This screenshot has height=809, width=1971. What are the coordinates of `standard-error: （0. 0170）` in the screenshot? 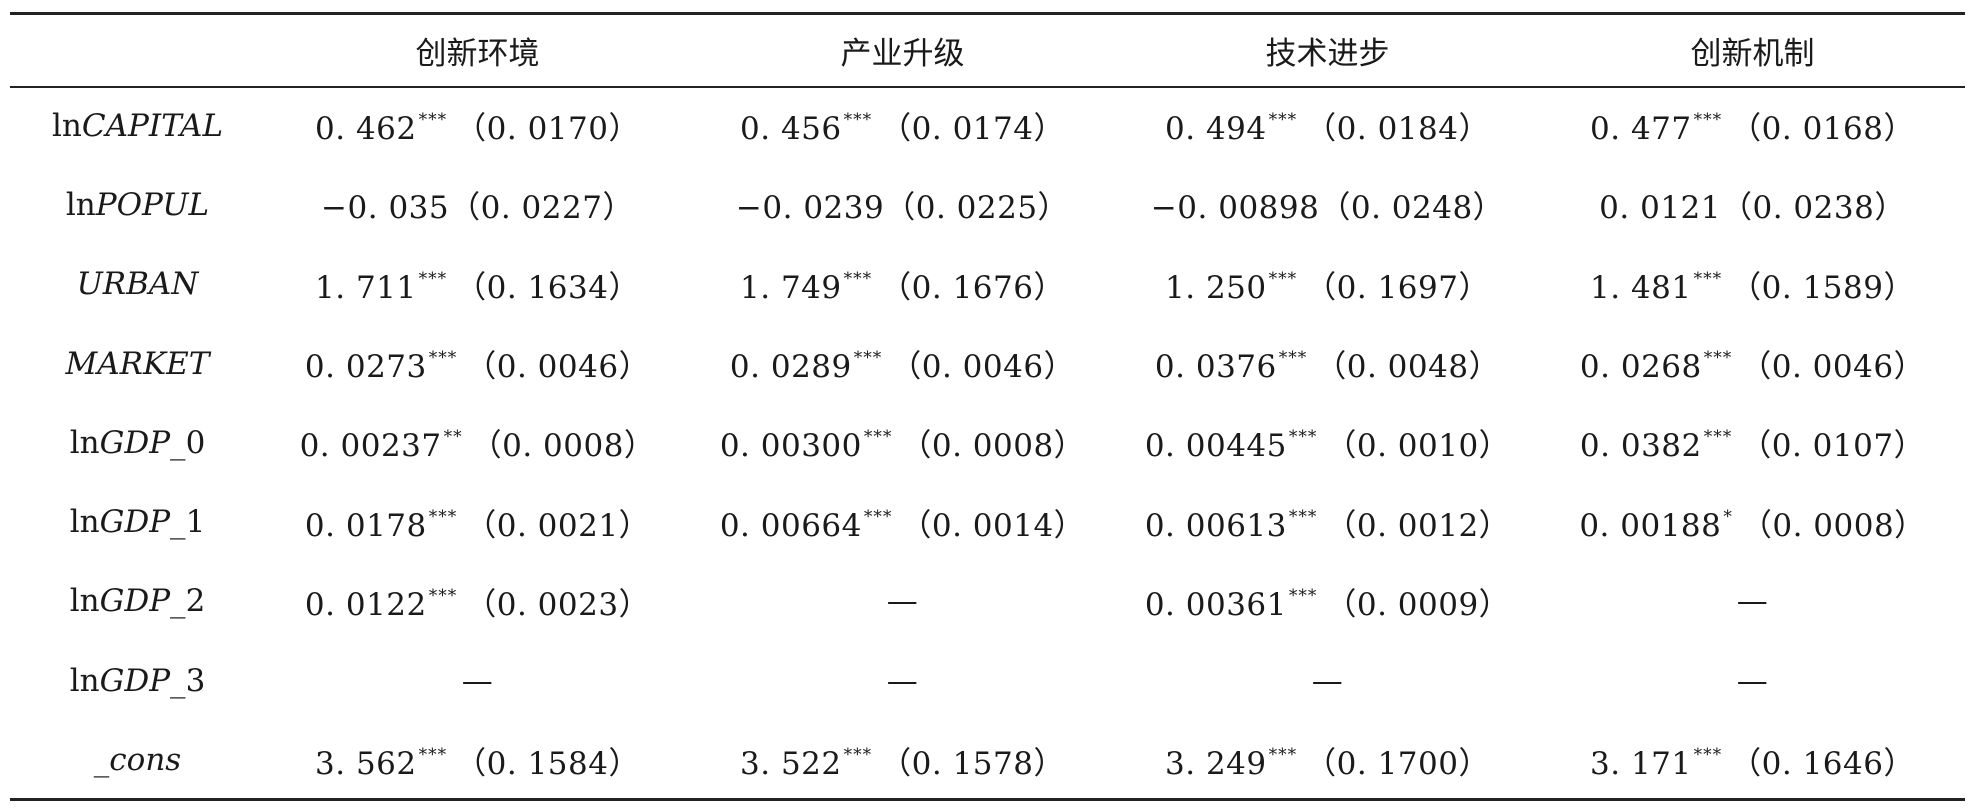 It's located at (547, 129).